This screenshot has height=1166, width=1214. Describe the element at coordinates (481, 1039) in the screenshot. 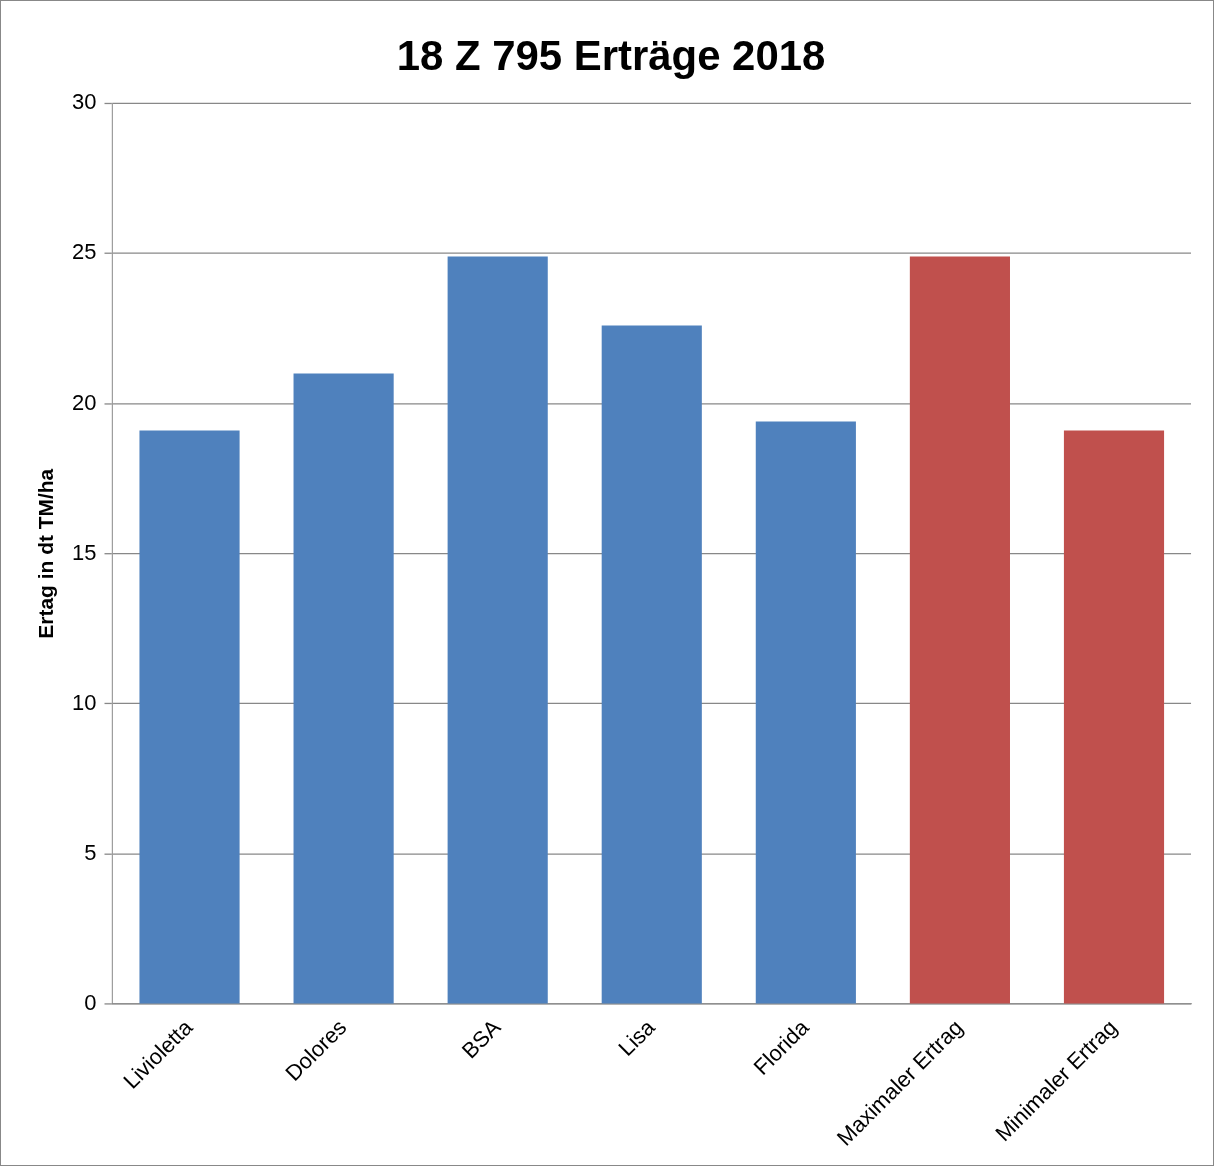

I see `x-tick-label: BSA` at that location.